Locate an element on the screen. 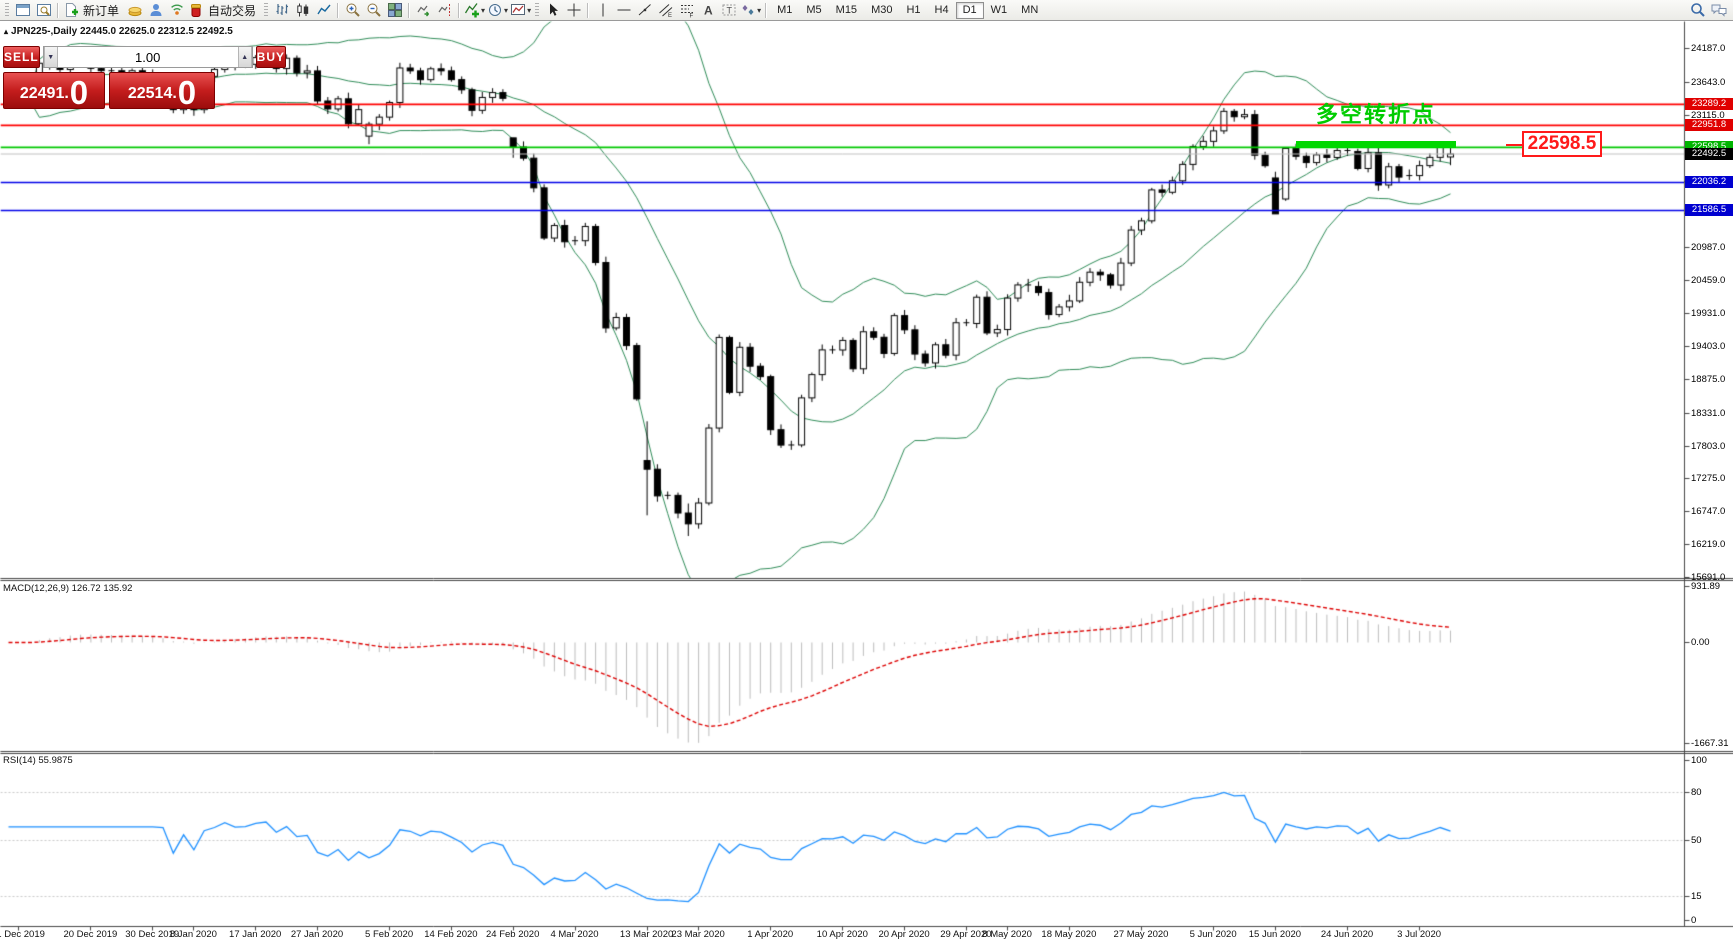  rsi-axis-label: 15 is located at coordinates (1696, 896).